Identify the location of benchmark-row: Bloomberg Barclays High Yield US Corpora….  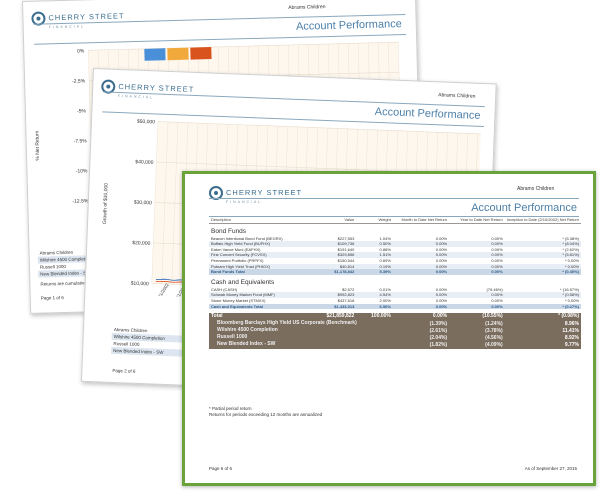
(395, 324).